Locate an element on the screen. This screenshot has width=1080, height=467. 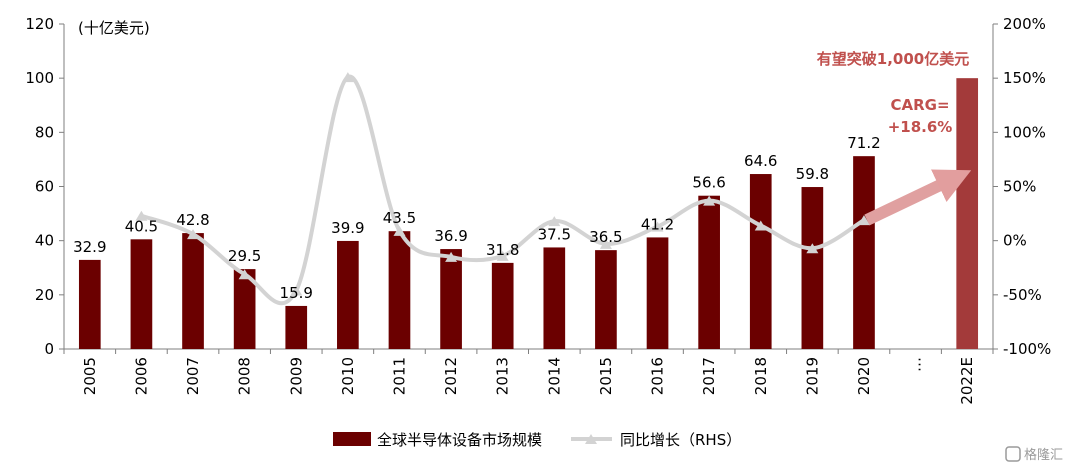
bar-data-label: 41.2 is located at coordinates (657, 224).